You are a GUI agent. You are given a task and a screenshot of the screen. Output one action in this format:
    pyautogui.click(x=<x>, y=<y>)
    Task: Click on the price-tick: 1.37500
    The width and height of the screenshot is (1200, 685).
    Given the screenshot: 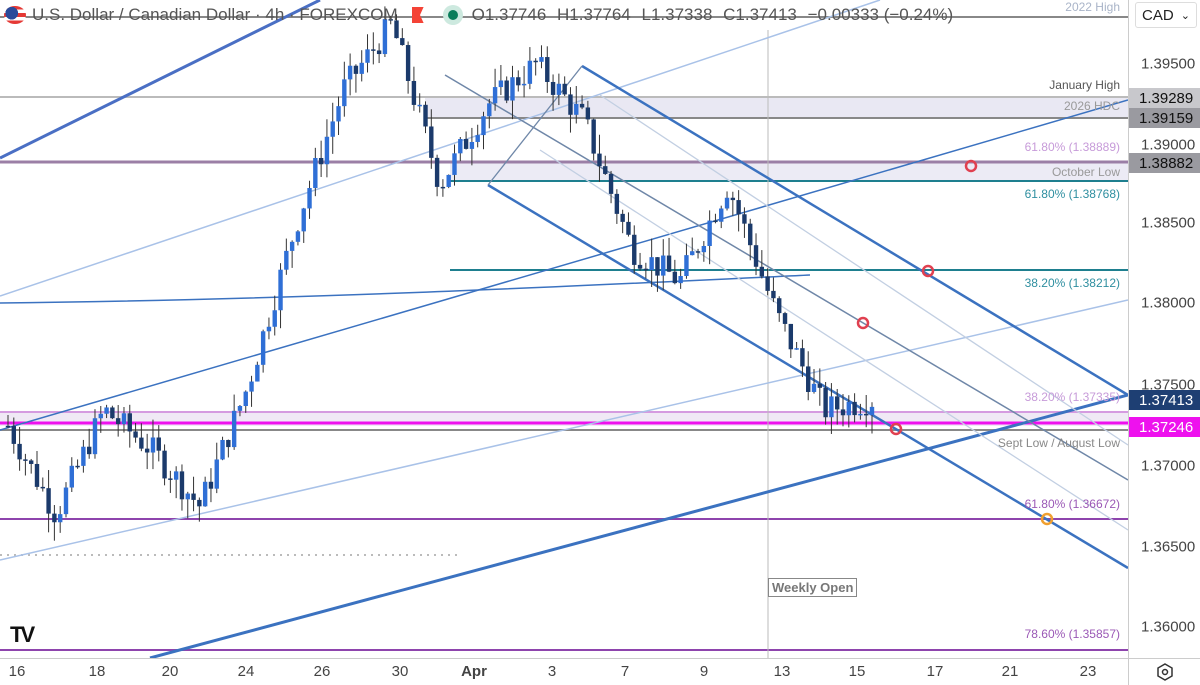 What is the action you would take?
    pyautogui.click(x=1168, y=385)
    